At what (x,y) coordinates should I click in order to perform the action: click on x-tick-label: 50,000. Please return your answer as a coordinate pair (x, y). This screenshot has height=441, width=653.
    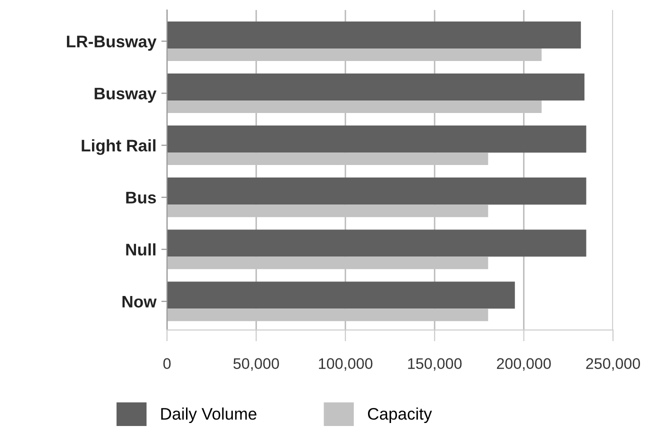
    Looking at the image, I should click on (256, 364).